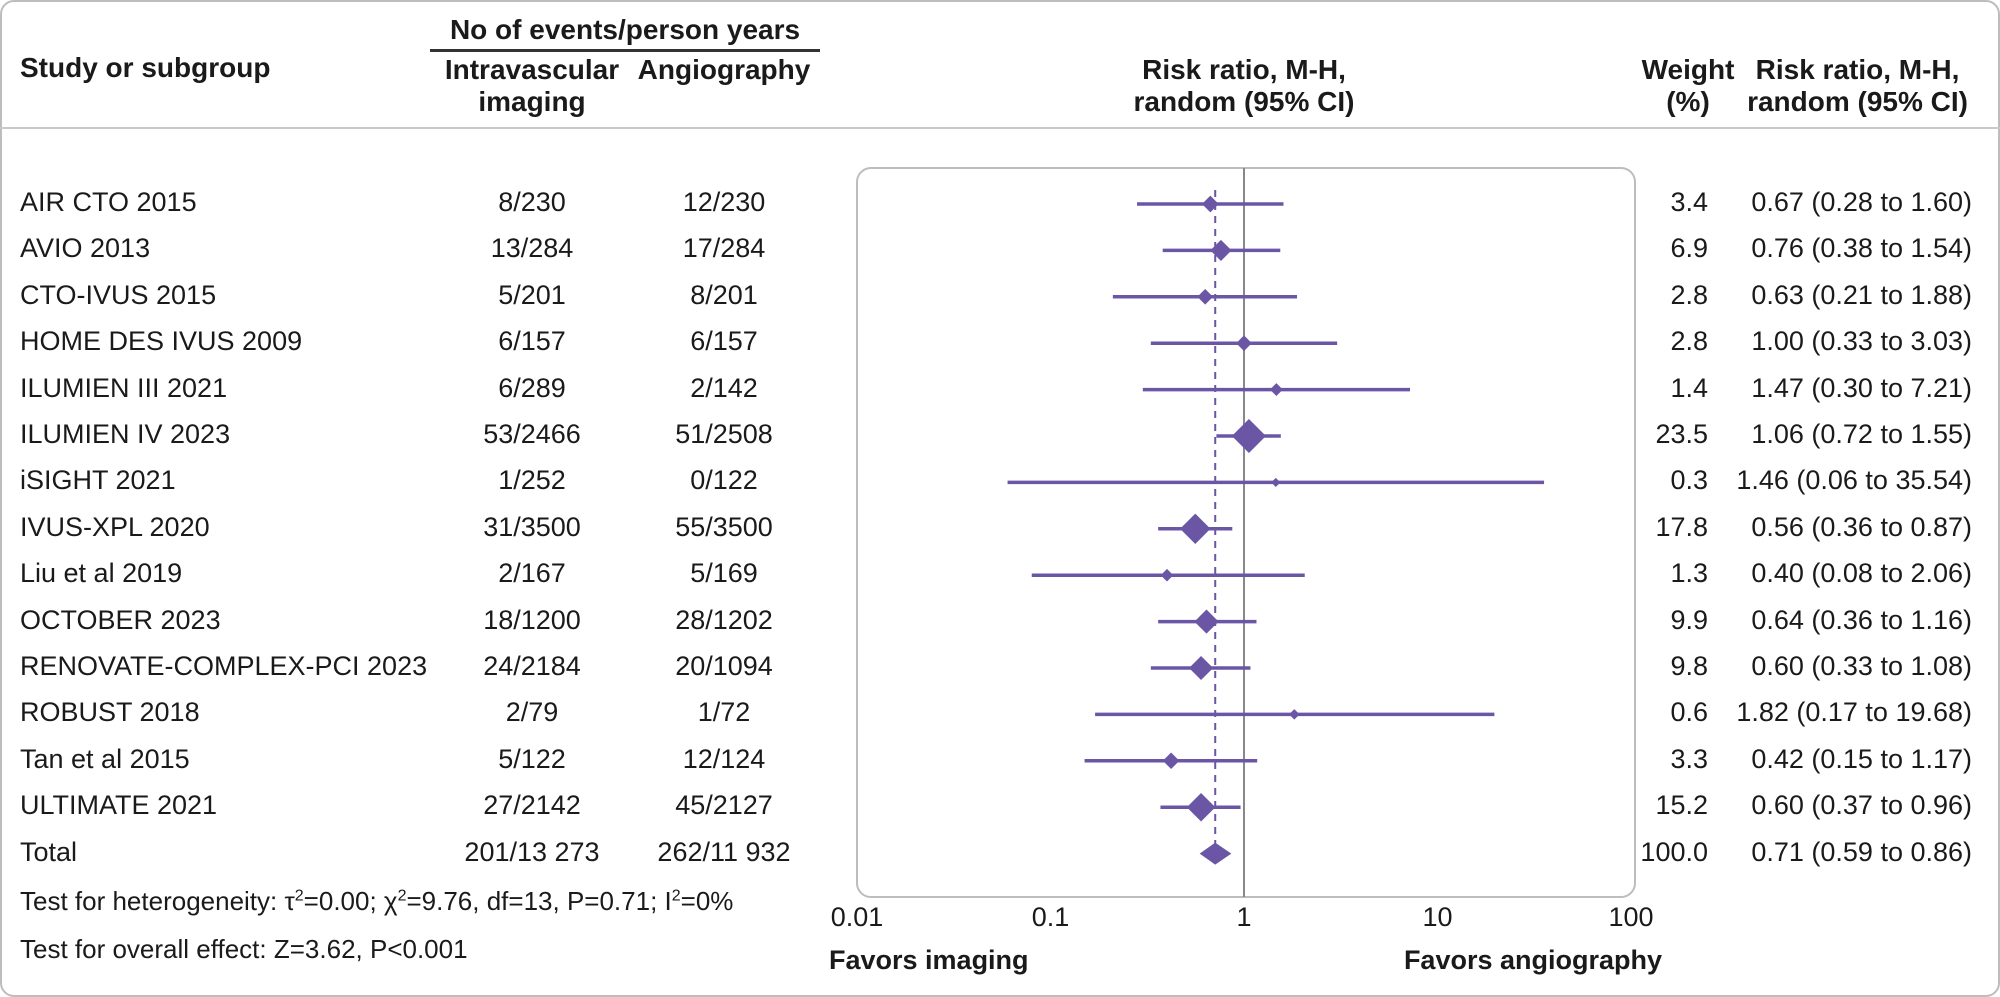  What do you see at coordinates (724, 248) in the screenshot?
I see `angiography-events: 17/284` at bounding box center [724, 248].